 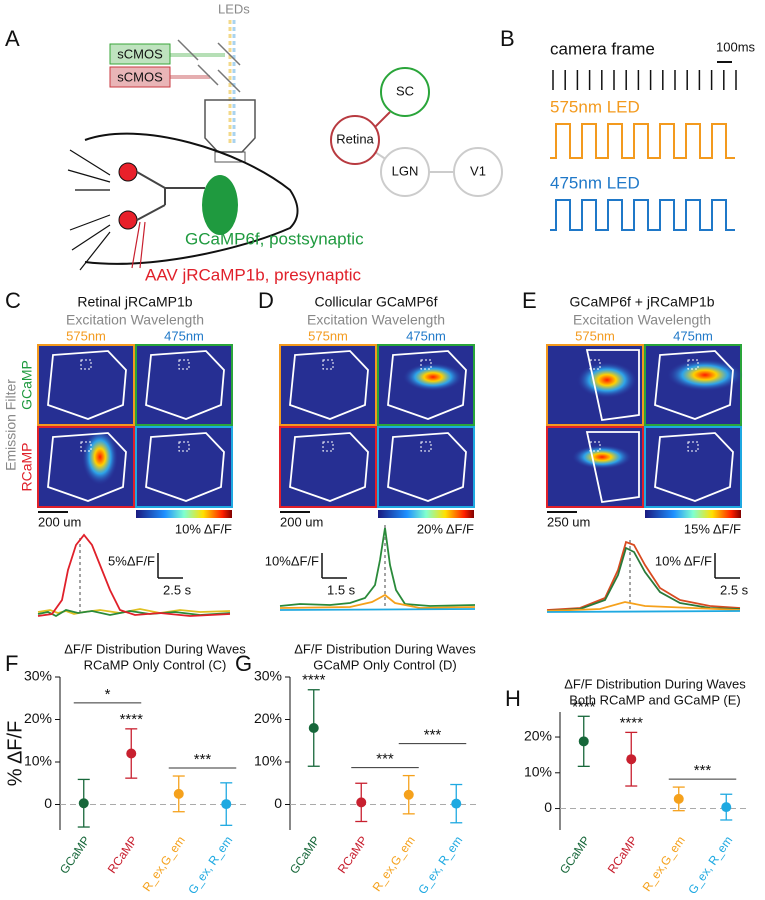 What do you see at coordinates (12, 38) in the screenshot?
I see `panel-letter: A` at bounding box center [12, 38].